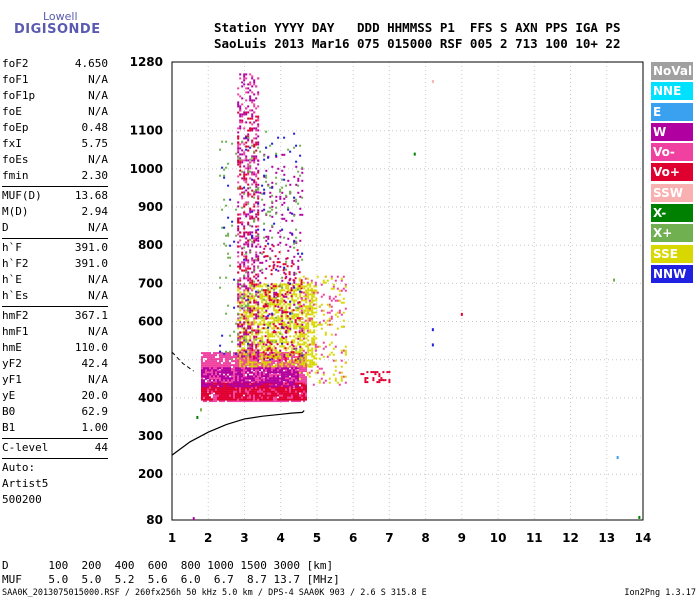 The height and width of the screenshot is (600, 700). I want to click on y-tick-label: 500, so click(150, 360).